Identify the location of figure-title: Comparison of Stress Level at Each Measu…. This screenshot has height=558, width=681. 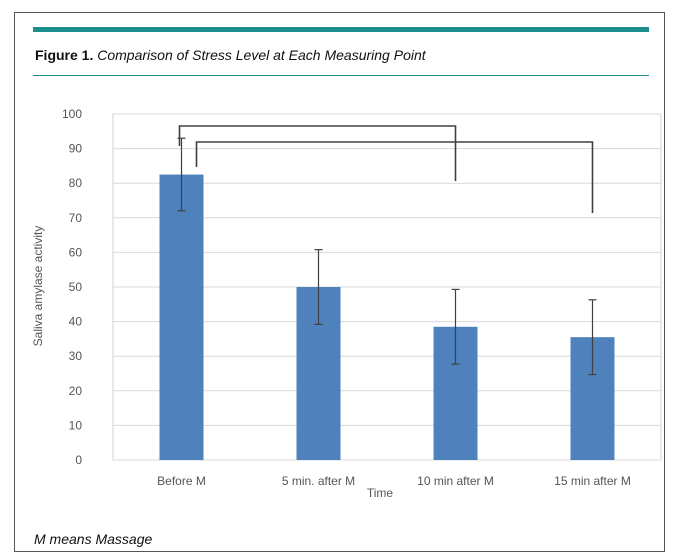
(261, 55).